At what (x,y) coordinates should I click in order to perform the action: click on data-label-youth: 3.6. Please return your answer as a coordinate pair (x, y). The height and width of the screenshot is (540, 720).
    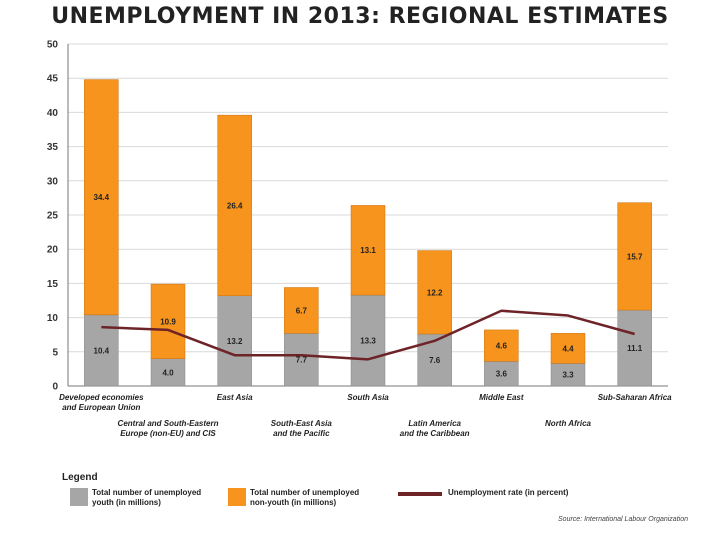
    Looking at the image, I should click on (502, 374).